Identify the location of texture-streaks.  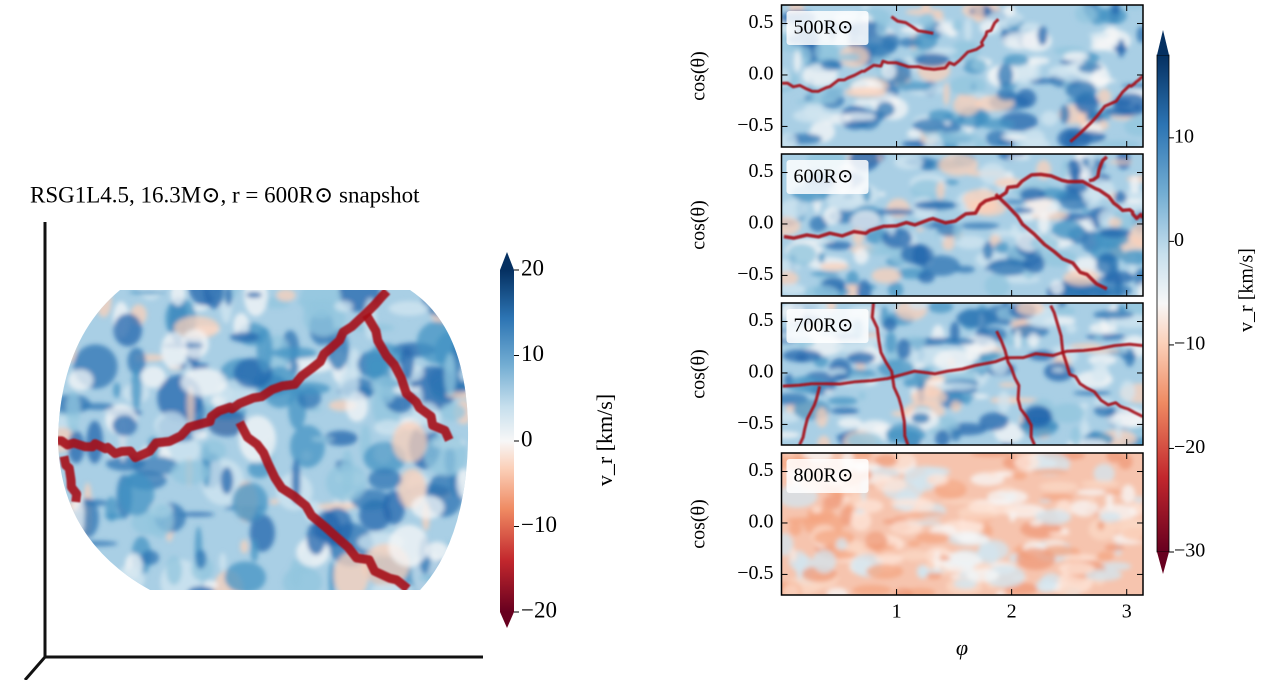
(962, 79).